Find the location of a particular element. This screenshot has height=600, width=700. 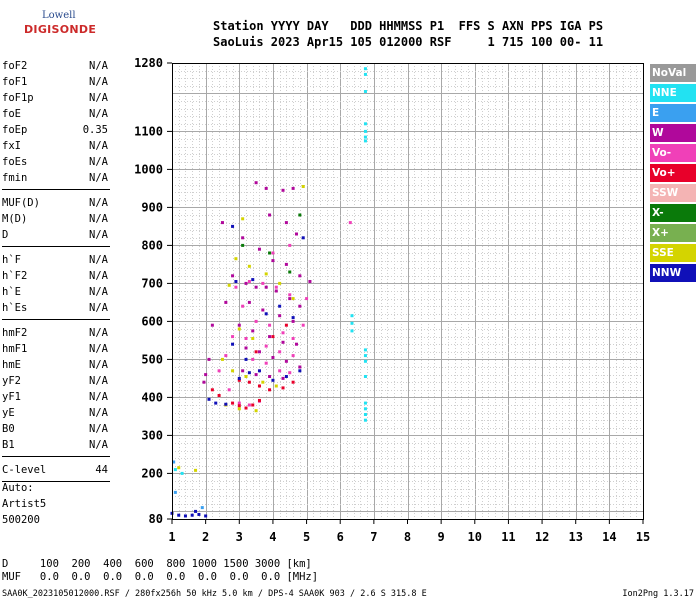

legend-item-vo-: Vo+ is located at coordinates (673, 173).